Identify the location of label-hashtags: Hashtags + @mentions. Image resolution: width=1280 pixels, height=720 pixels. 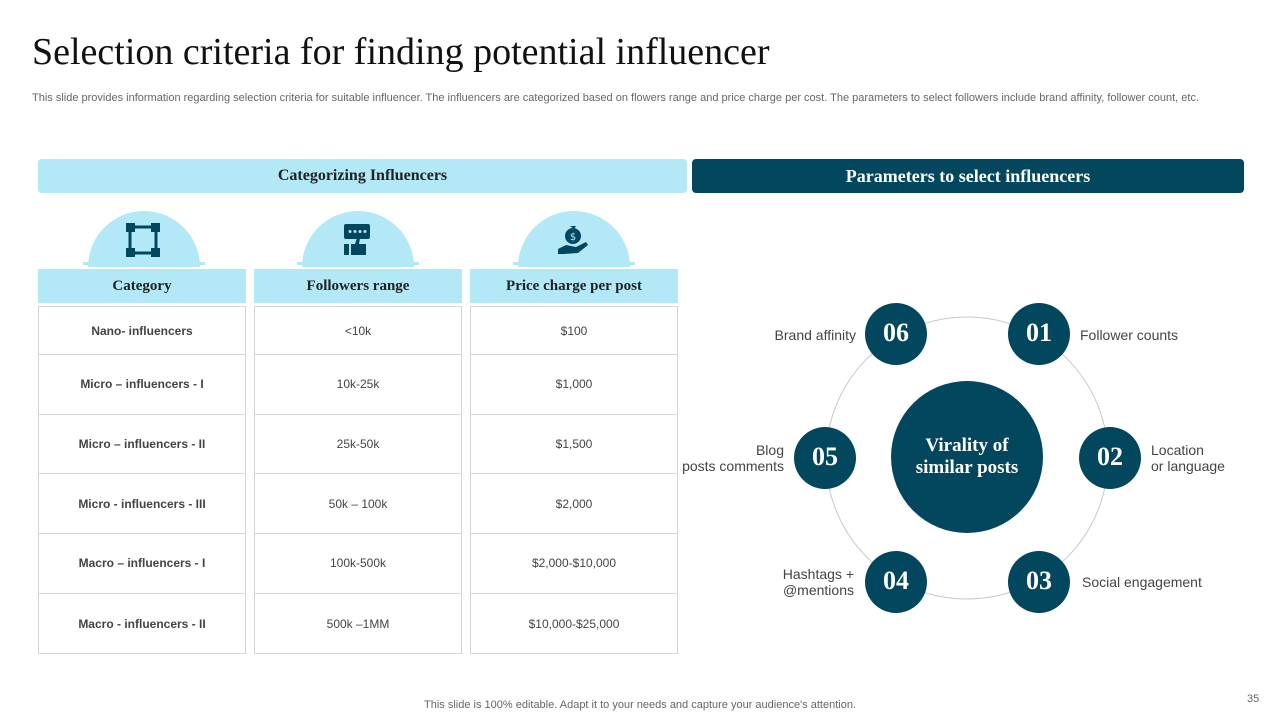
(818, 582).